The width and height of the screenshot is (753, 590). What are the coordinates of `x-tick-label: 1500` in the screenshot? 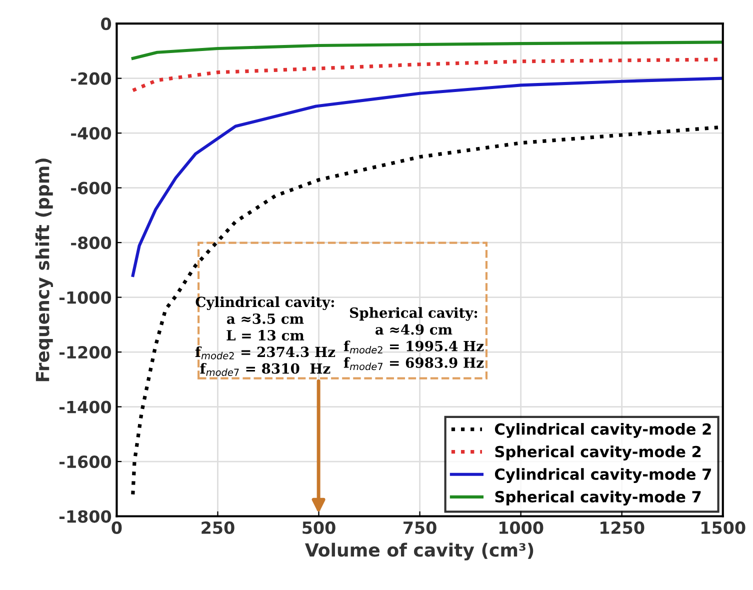 It's located at (724, 527).